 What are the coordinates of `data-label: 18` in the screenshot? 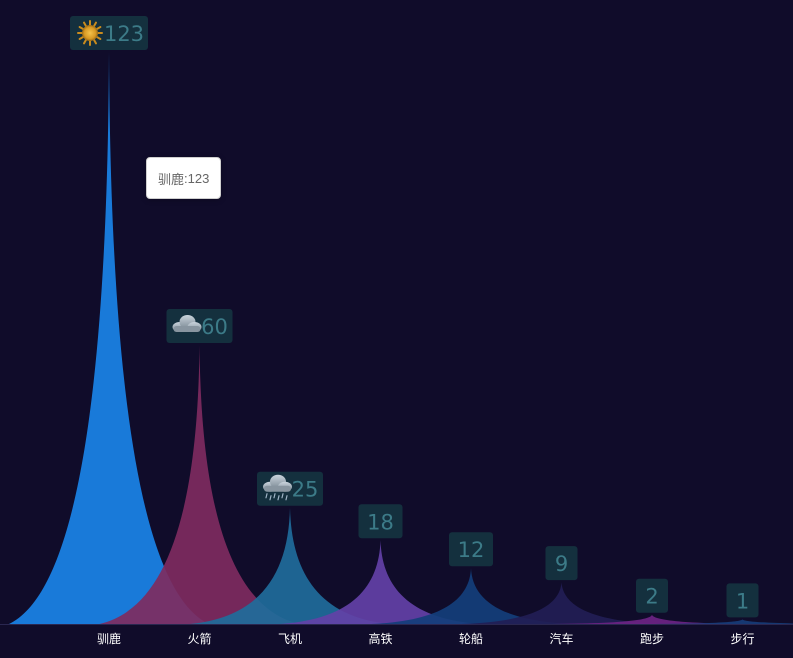 It's located at (380, 521).